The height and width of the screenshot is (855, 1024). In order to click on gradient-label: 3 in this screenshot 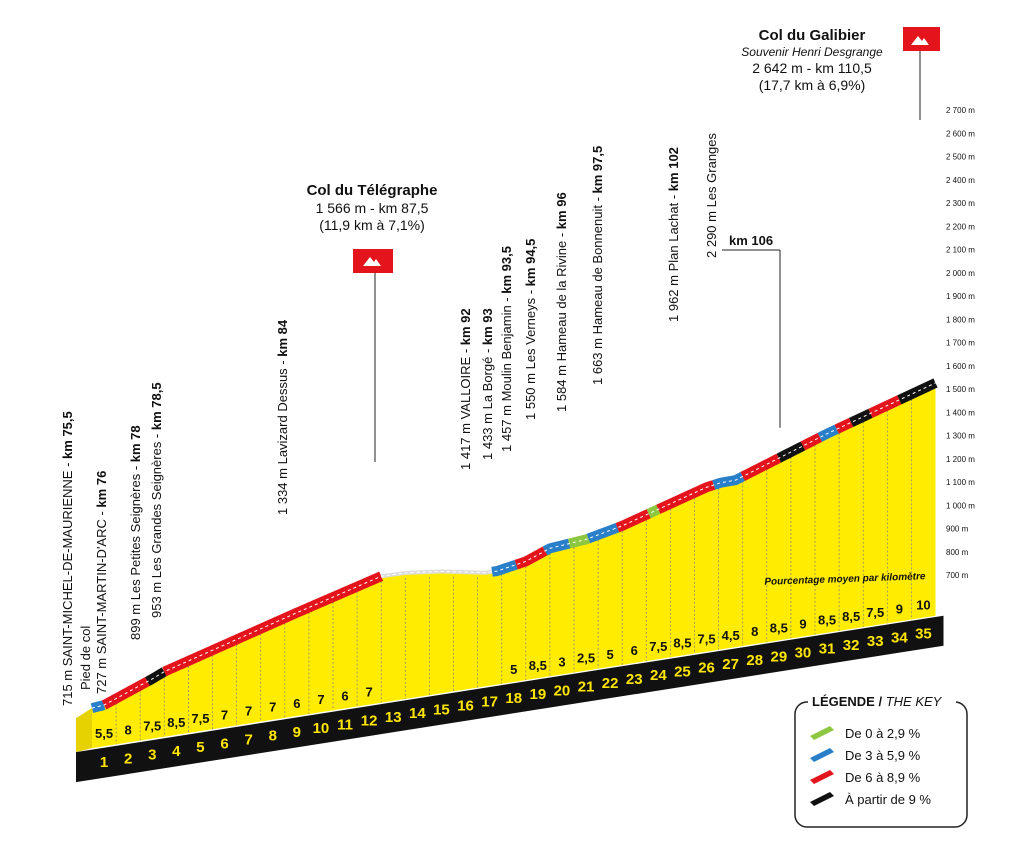, I will do `click(561, 661)`.